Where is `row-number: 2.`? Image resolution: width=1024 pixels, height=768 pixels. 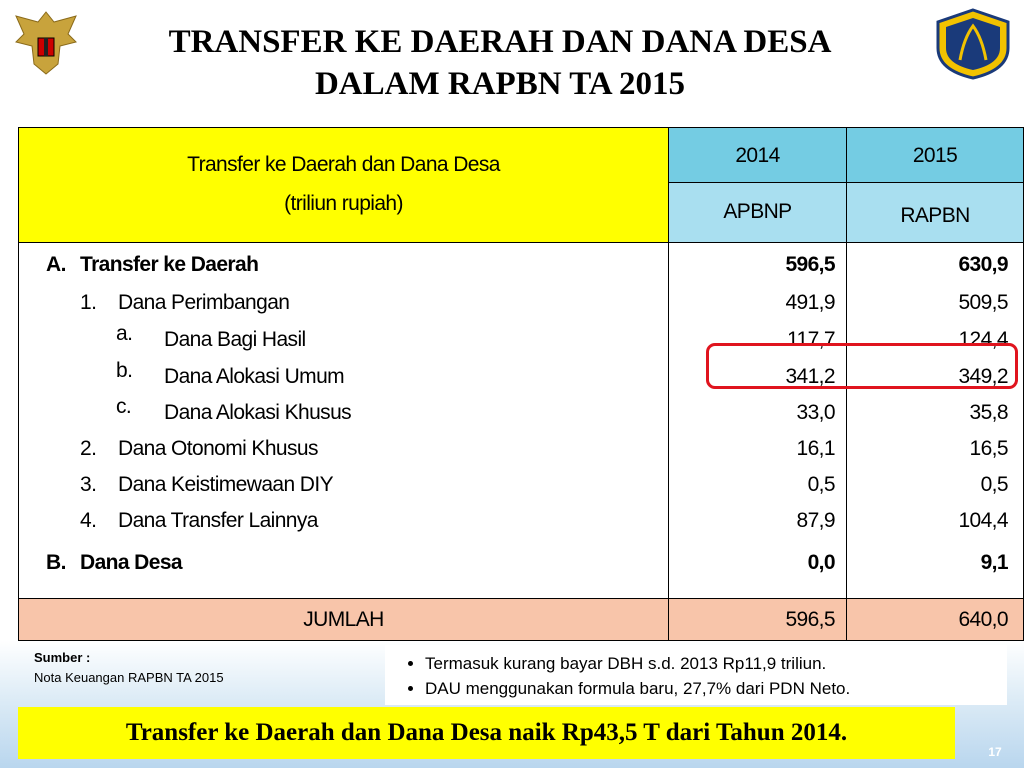 row-number: 2. is located at coordinates (88, 448).